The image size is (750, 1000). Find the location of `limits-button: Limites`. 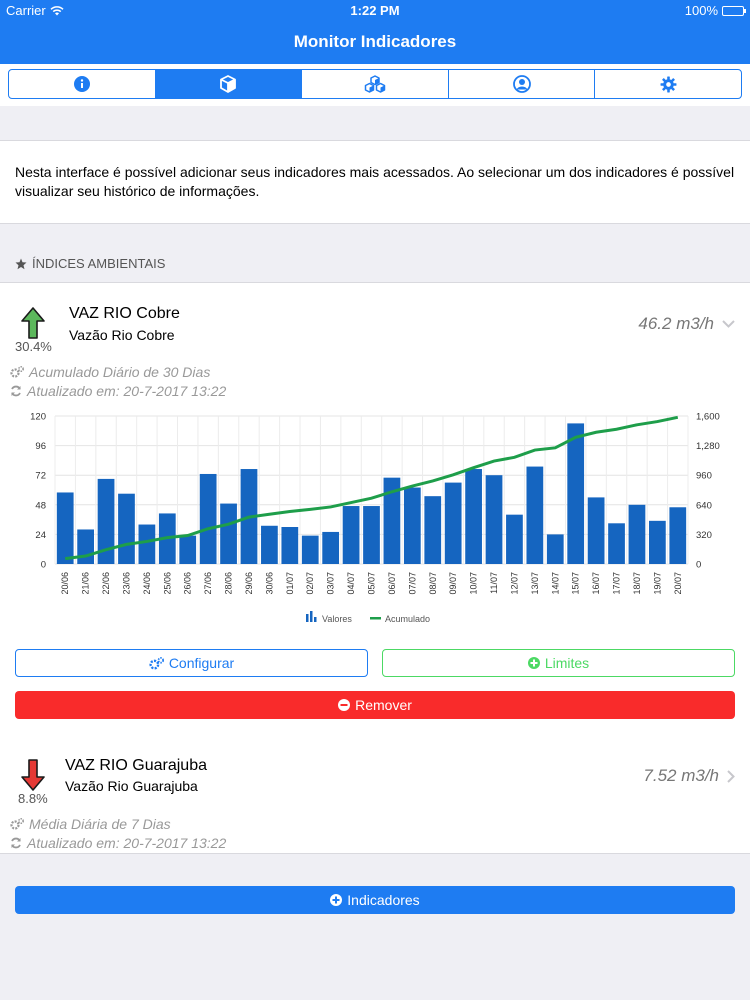

limits-button: Limites is located at coordinates (558, 663).